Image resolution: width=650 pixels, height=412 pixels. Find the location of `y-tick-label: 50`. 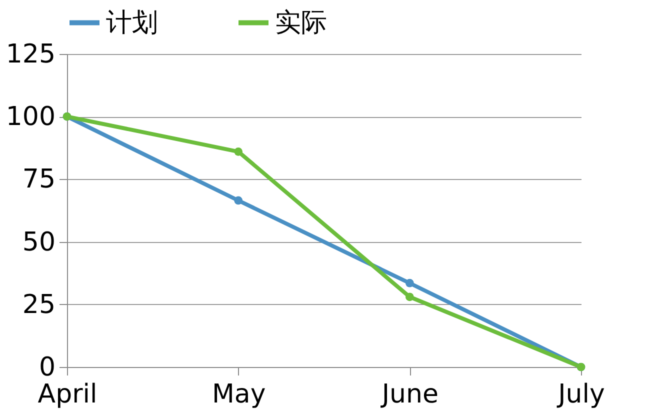

y-tick-label: 50 is located at coordinates (39, 242).